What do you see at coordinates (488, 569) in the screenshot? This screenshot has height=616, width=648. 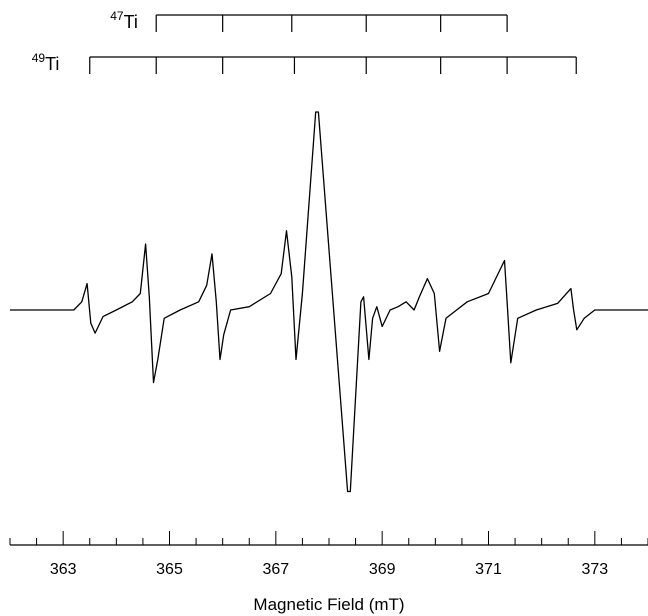 I see `x-tick-label: 371` at bounding box center [488, 569].